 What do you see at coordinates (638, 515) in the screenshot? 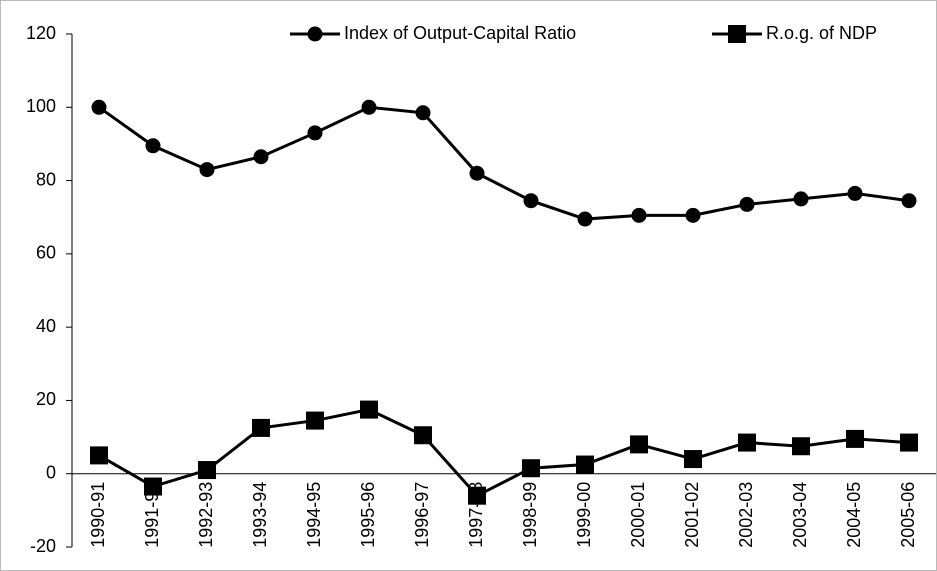
I see `x-tick-label: 2000-01` at bounding box center [638, 515].